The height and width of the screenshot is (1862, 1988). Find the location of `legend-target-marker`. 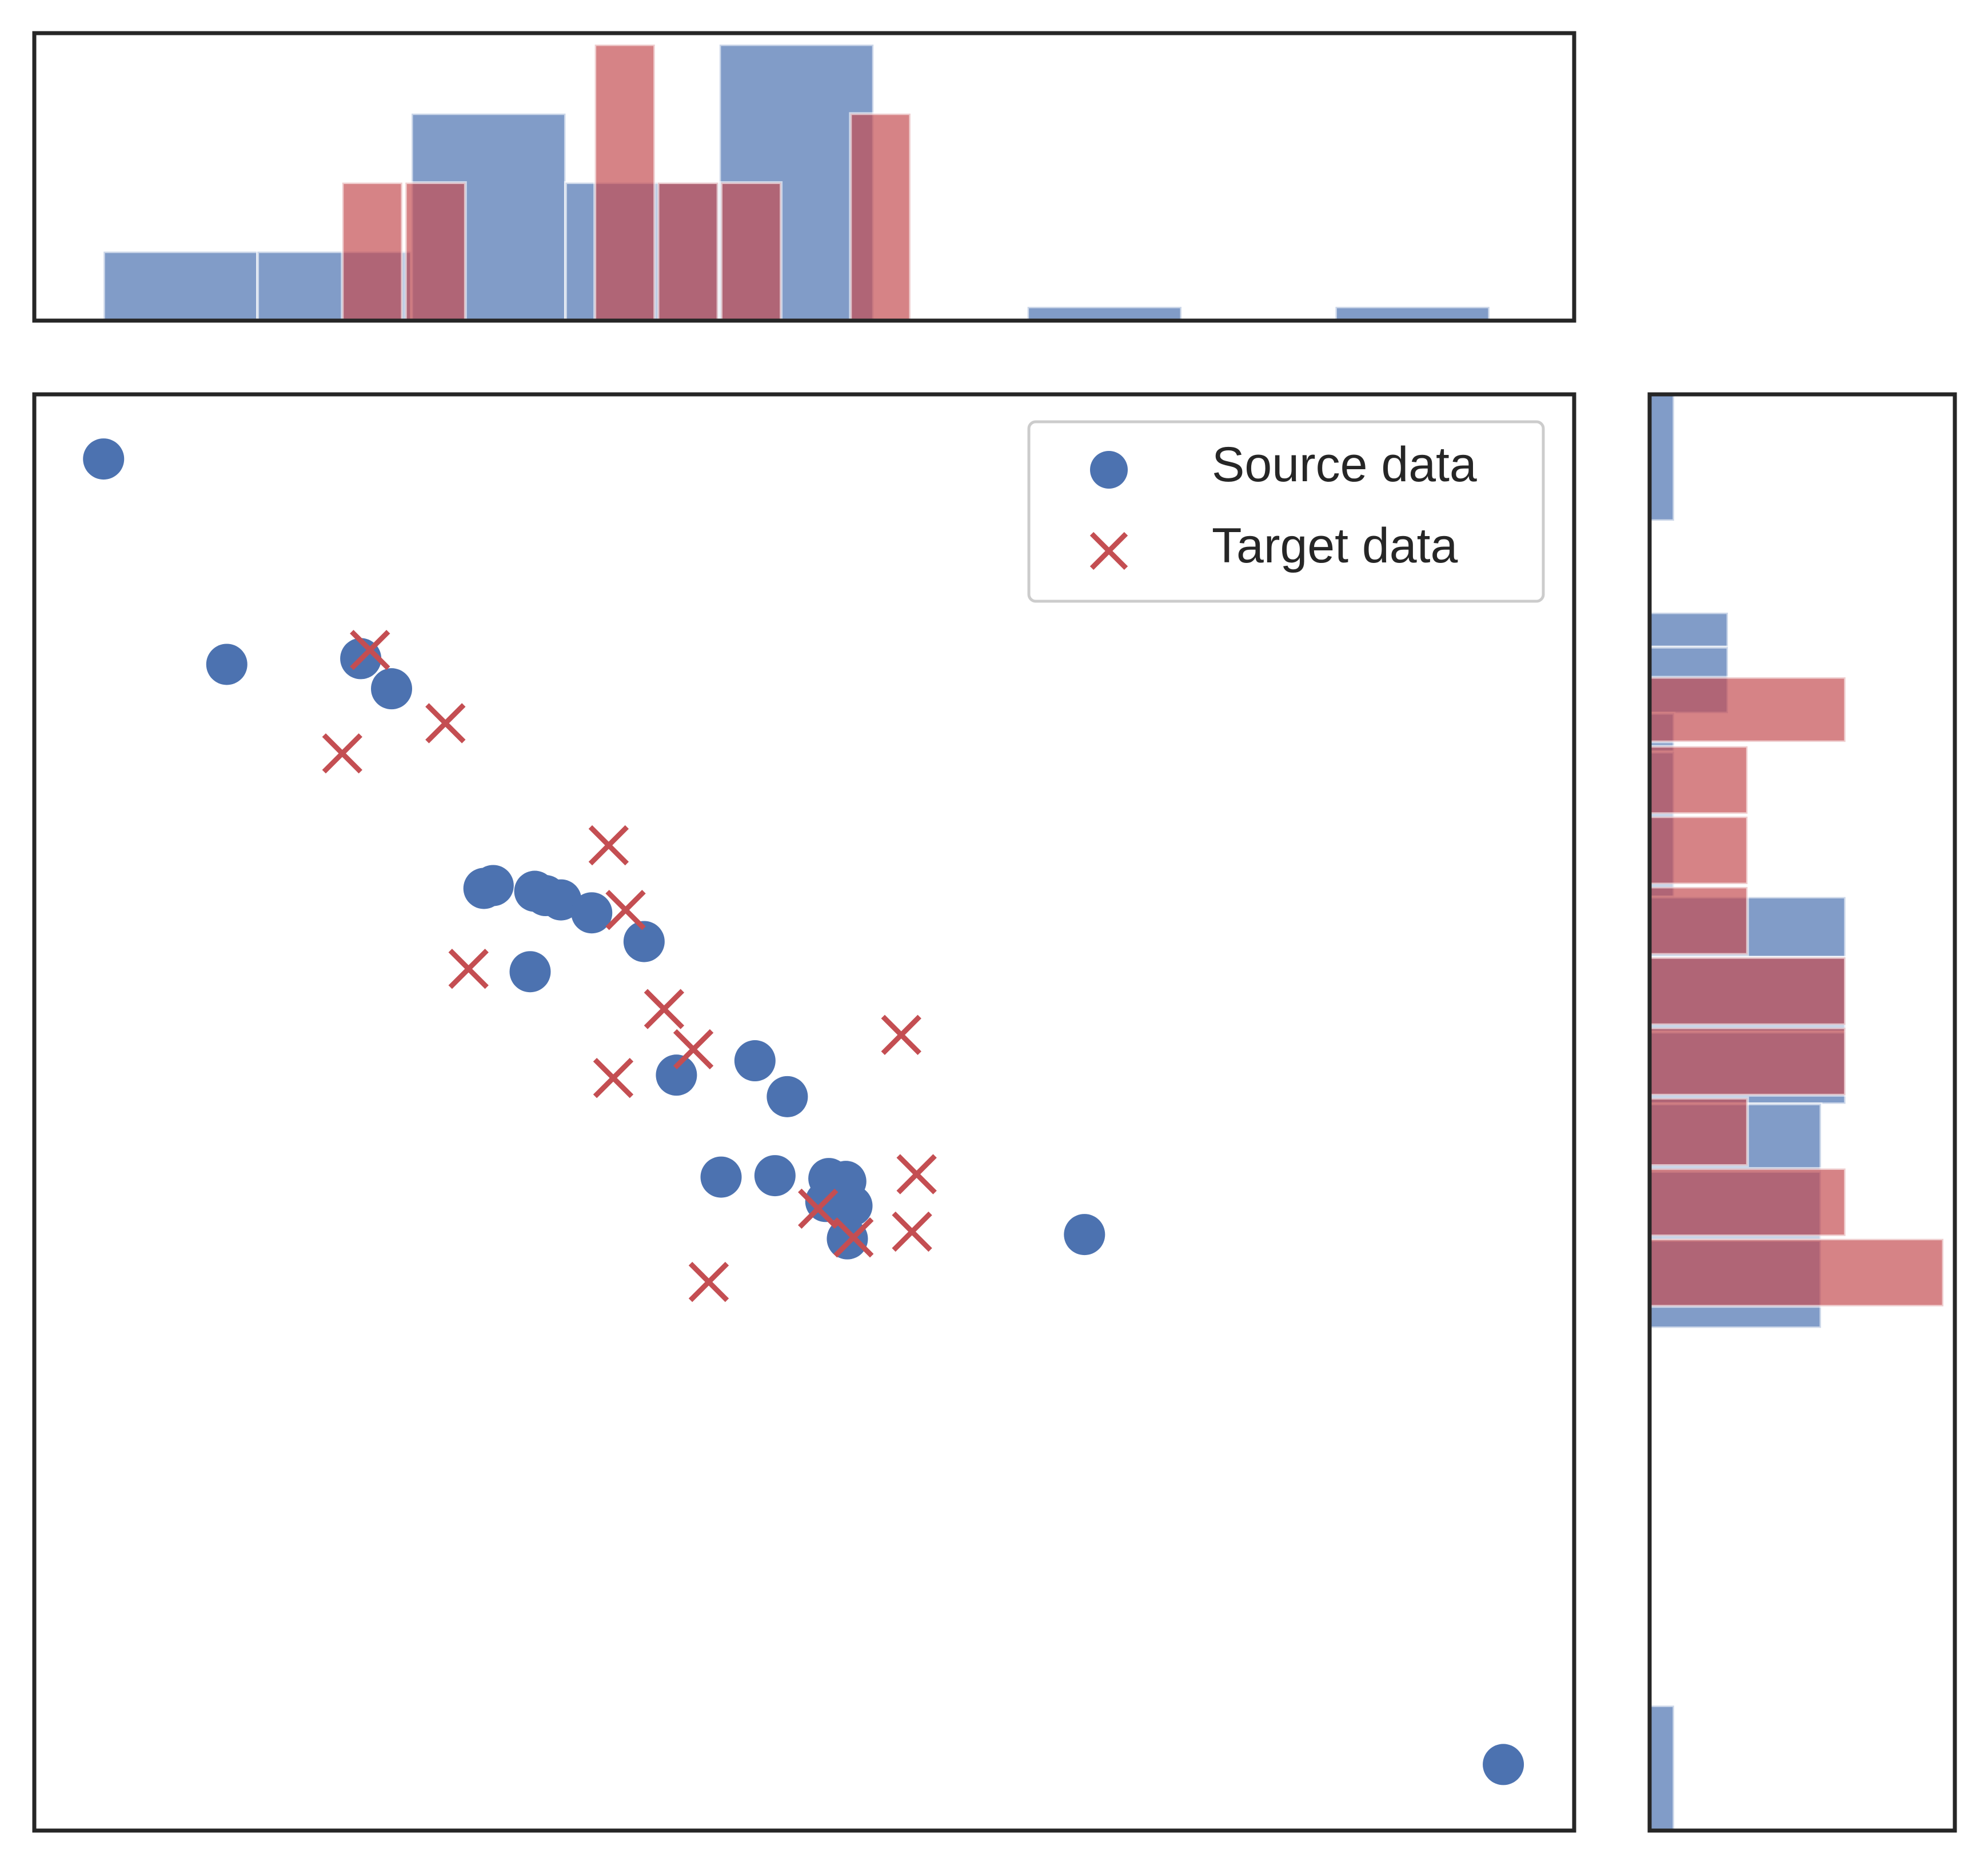

legend-target-marker is located at coordinates (1109, 551).